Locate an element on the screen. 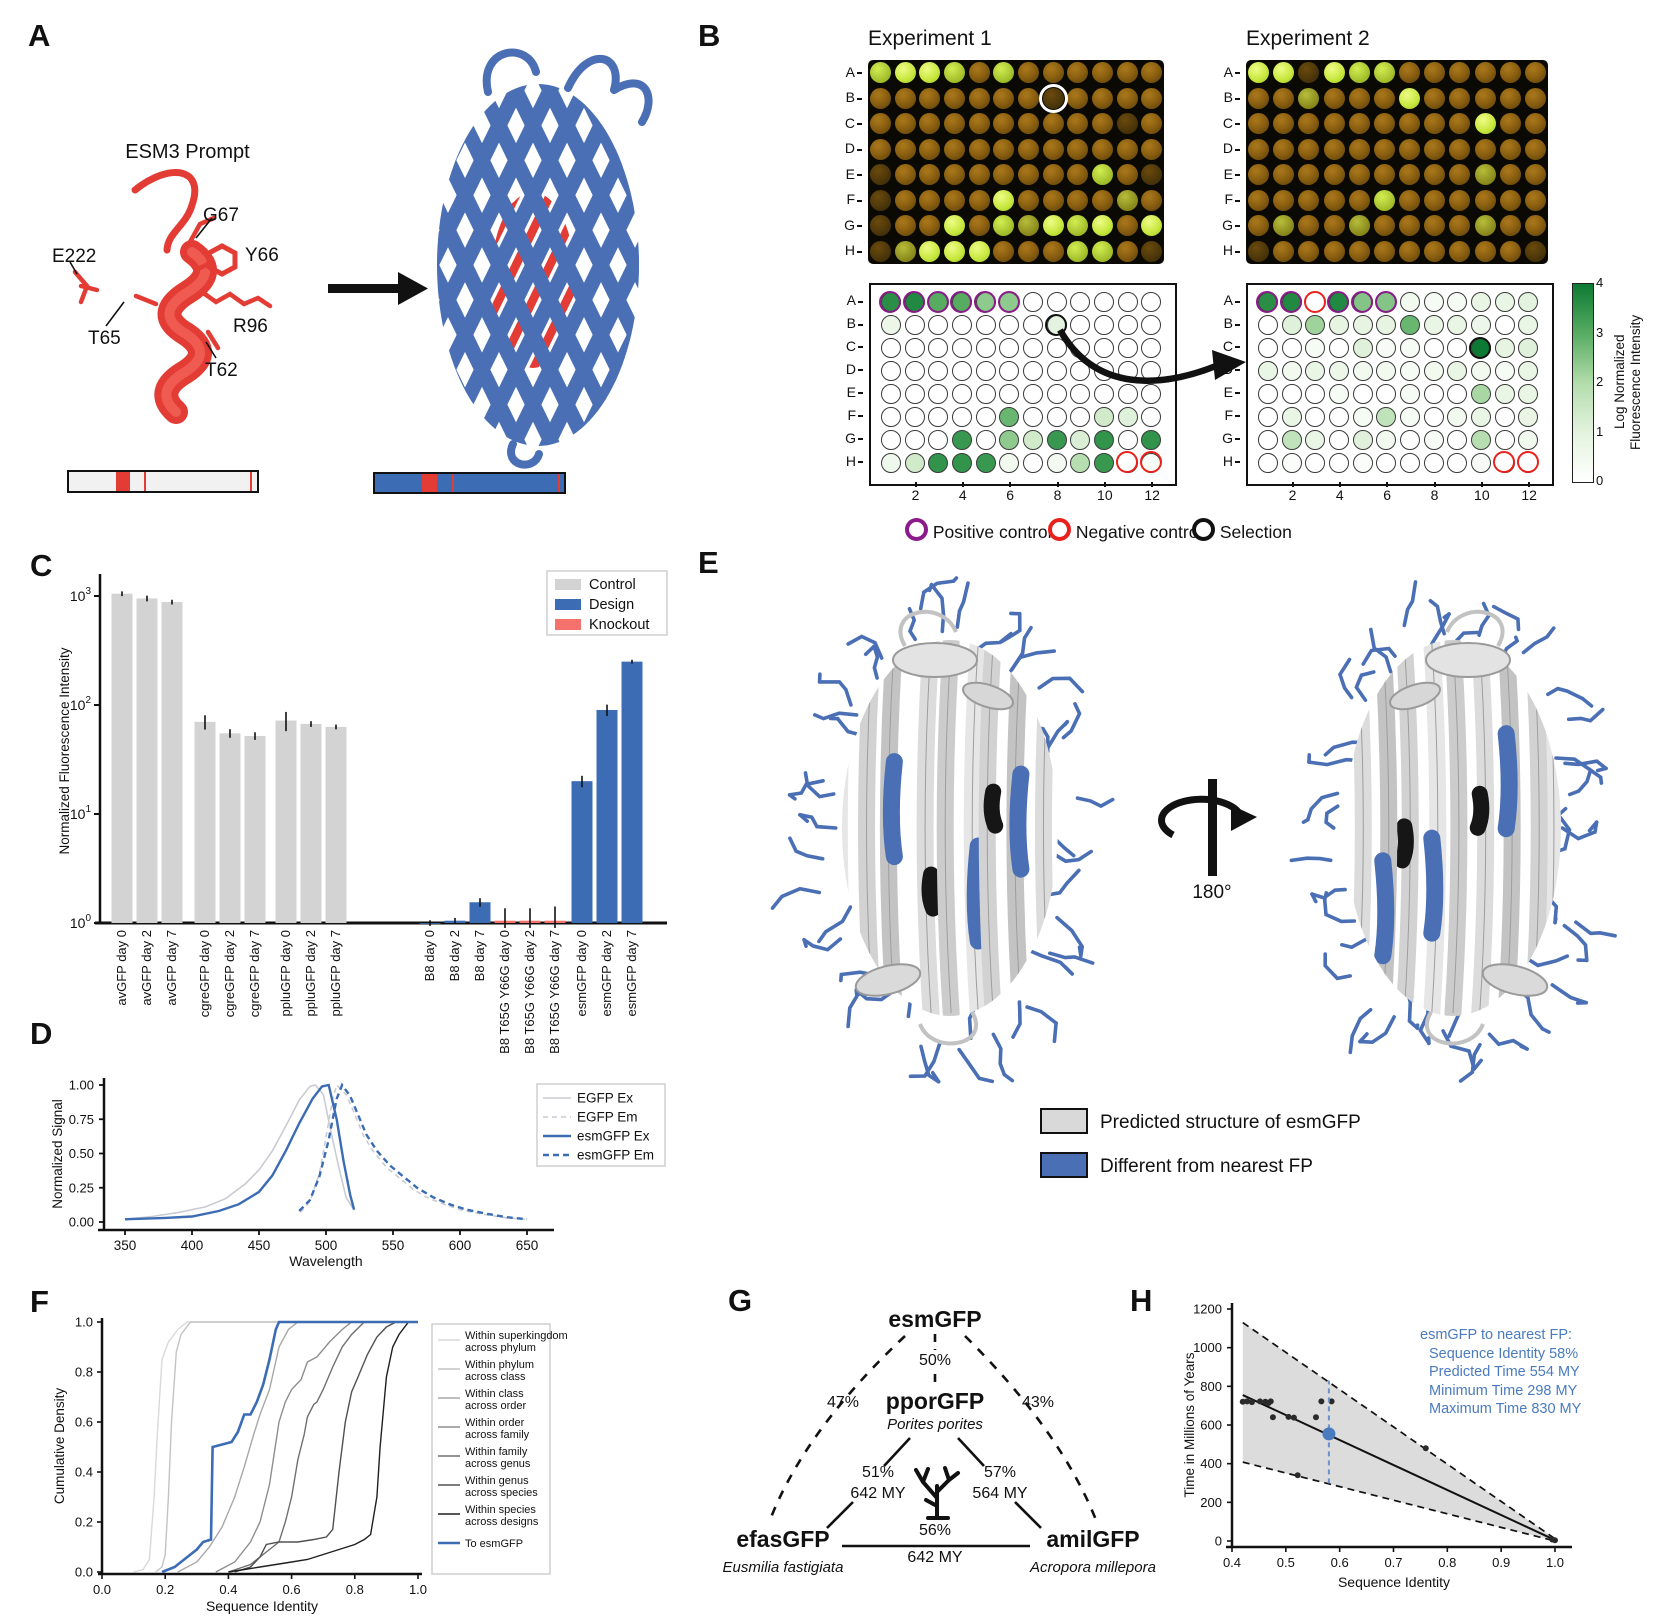 This screenshot has width=1654, height=1616. col-tick-label: 2 is located at coordinates (1292, 495).